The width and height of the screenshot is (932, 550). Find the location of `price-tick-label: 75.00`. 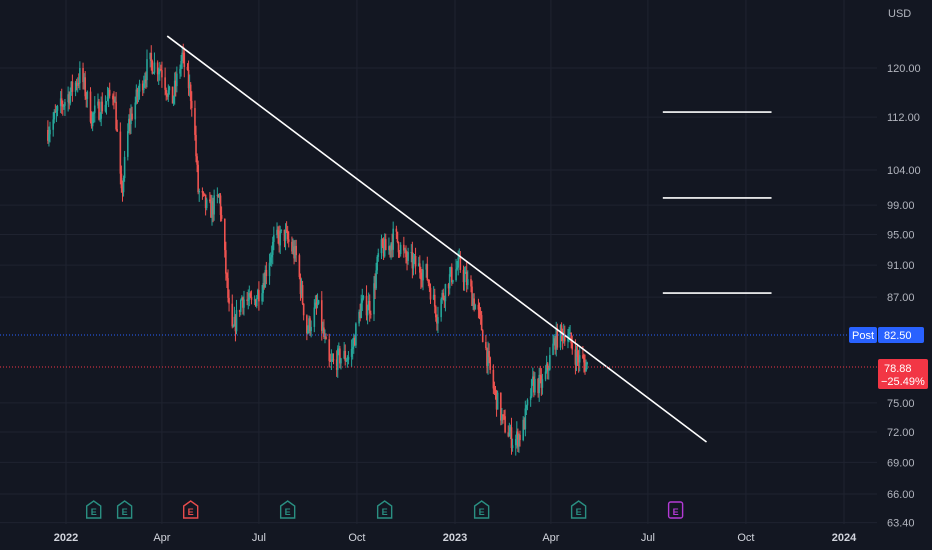

price-tick-label: 75.00 is located at coordinates (901, 404).